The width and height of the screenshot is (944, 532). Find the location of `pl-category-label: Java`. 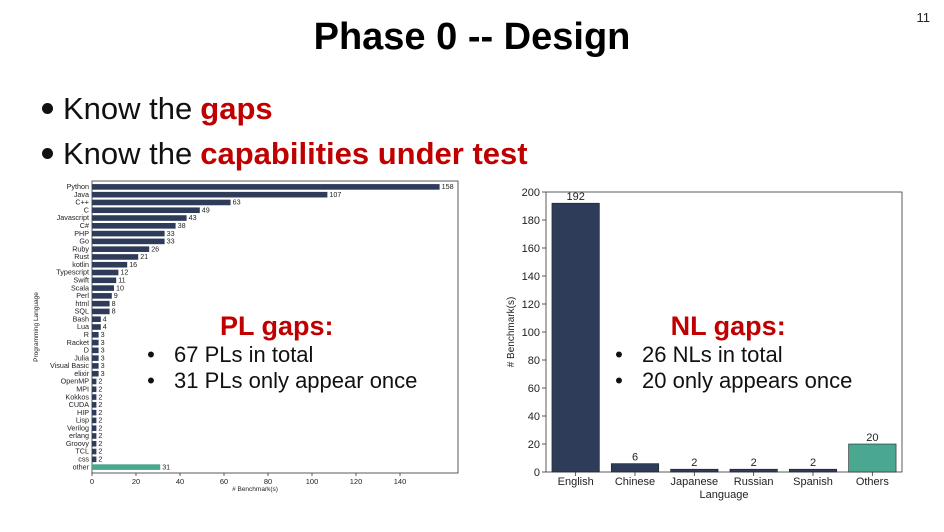

pl-category-label: Java is located at coordinates (81, 194).